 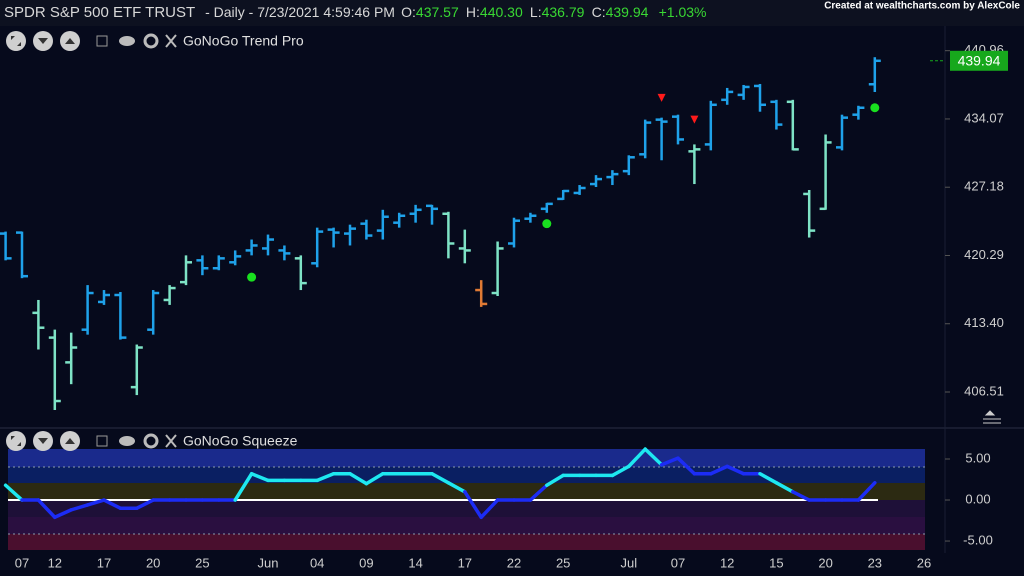 I want to click on y-tick-label: 413.40, so click(x=984, y=322).